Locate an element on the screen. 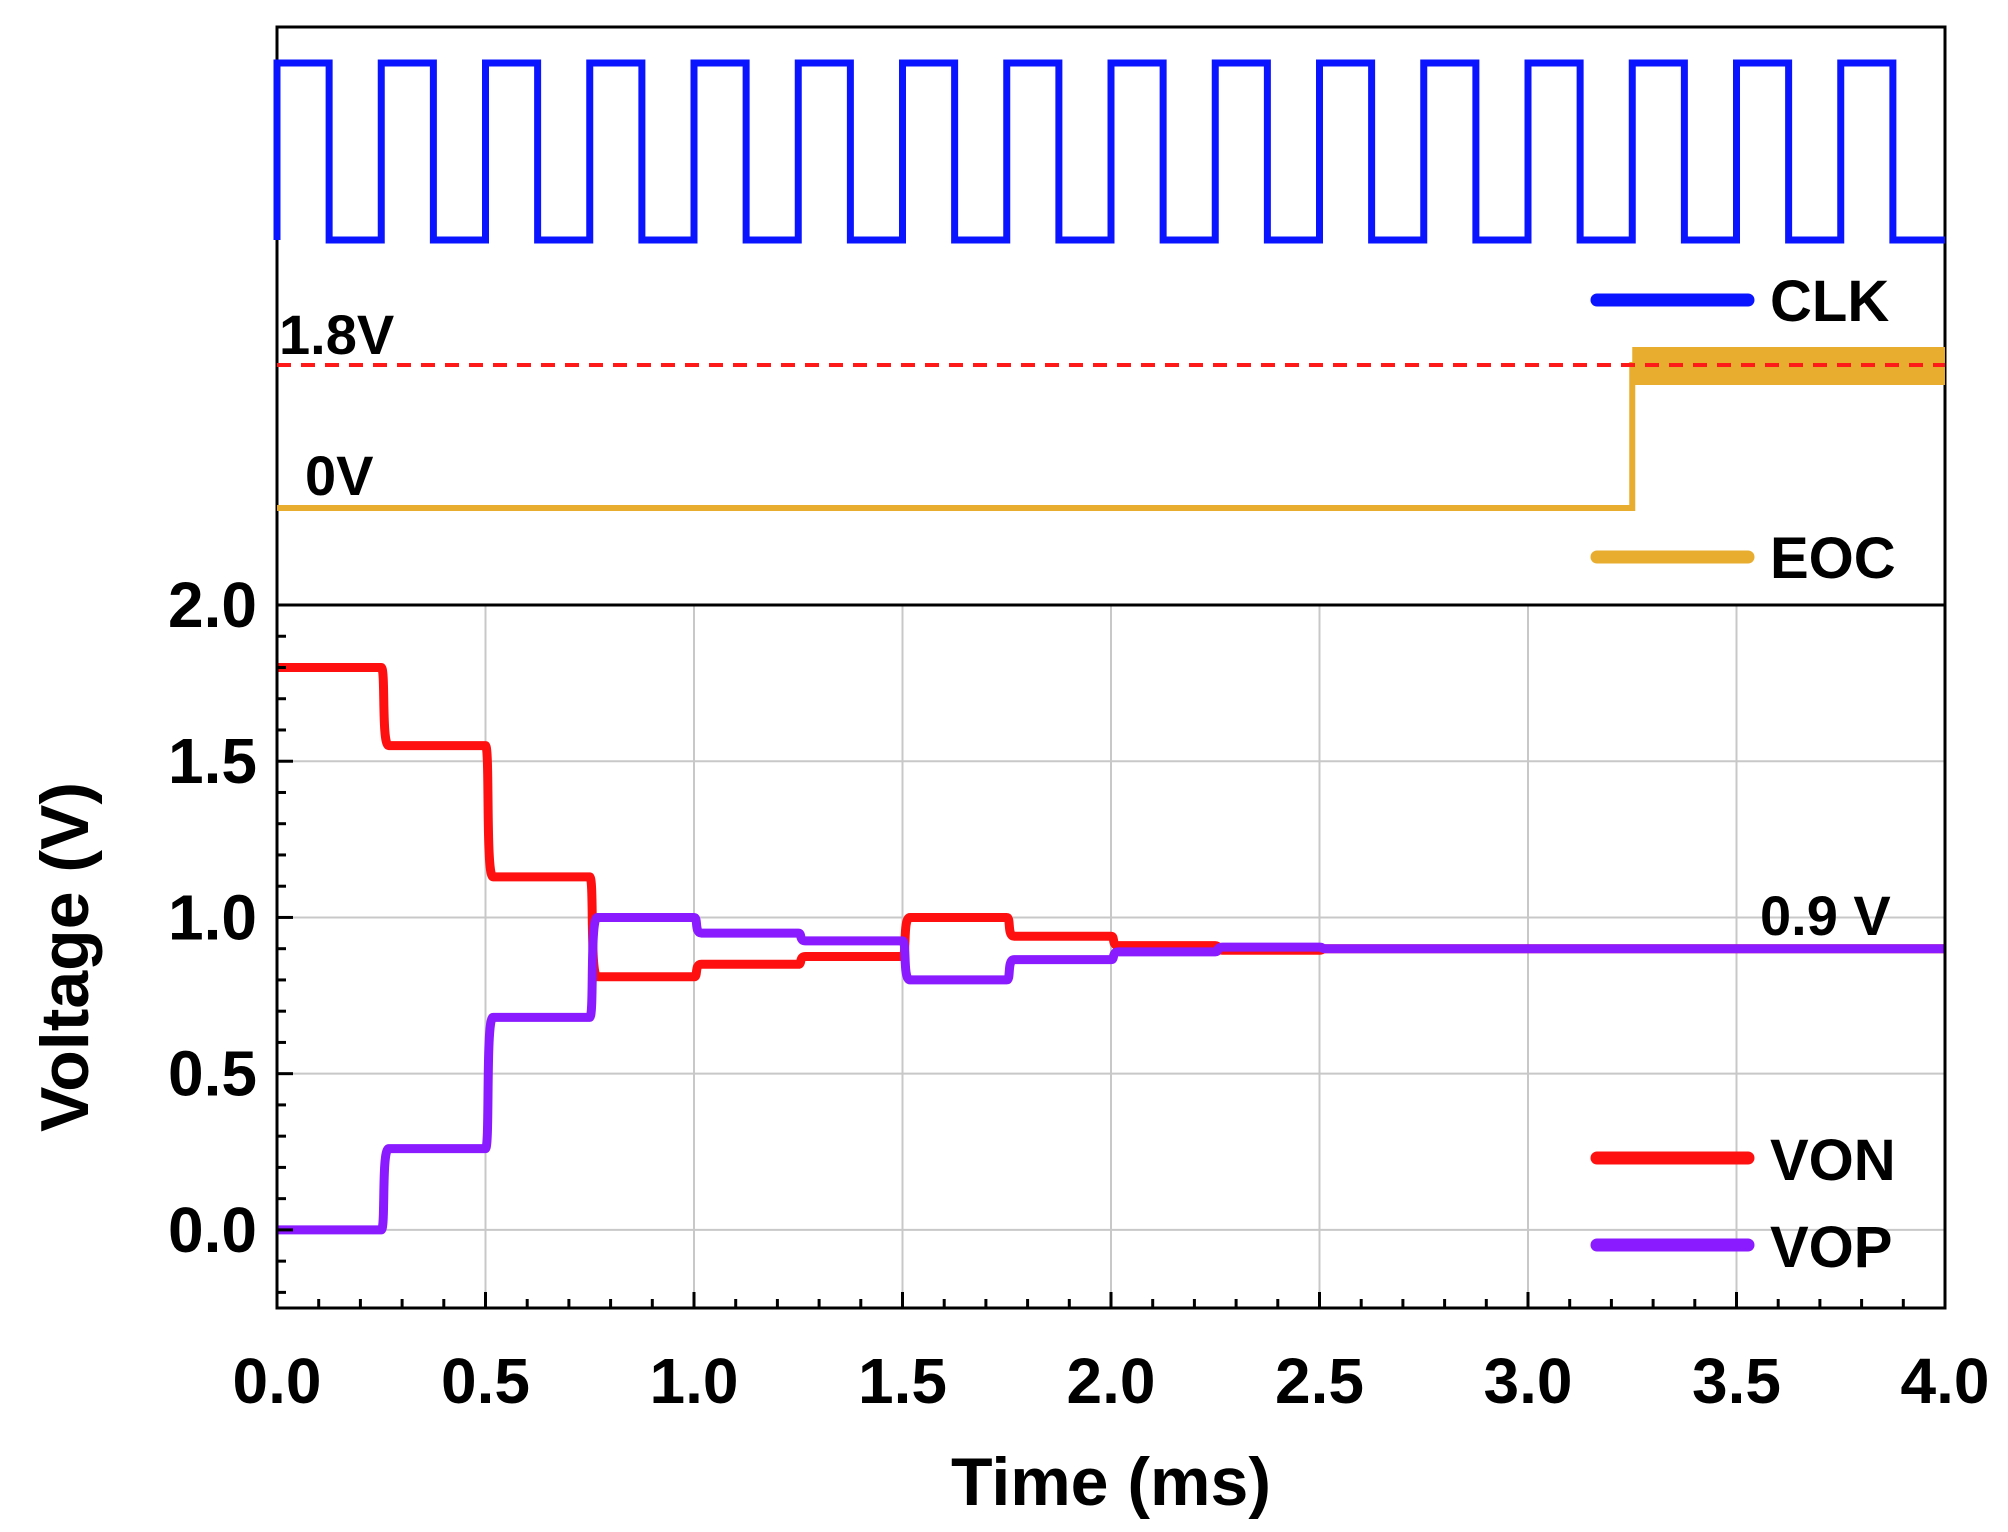  x-tick-label: 4.0 is located at coordinates (1945, 1381).